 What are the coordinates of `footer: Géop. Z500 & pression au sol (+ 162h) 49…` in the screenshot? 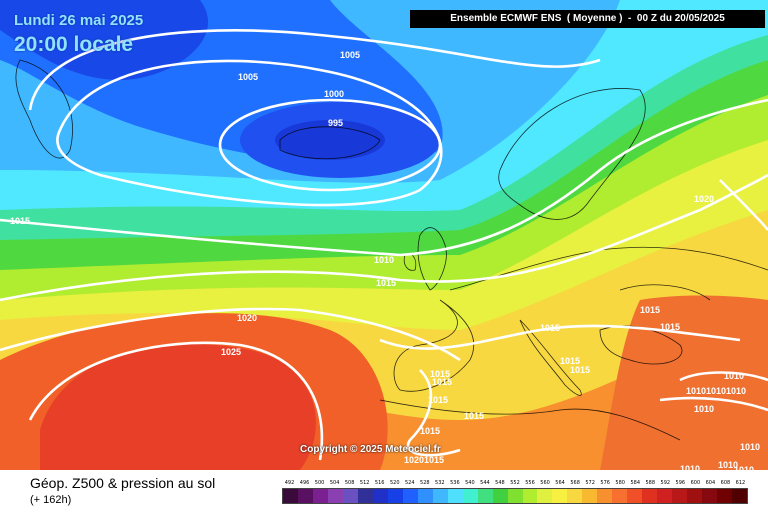 It's located at (384, 491).